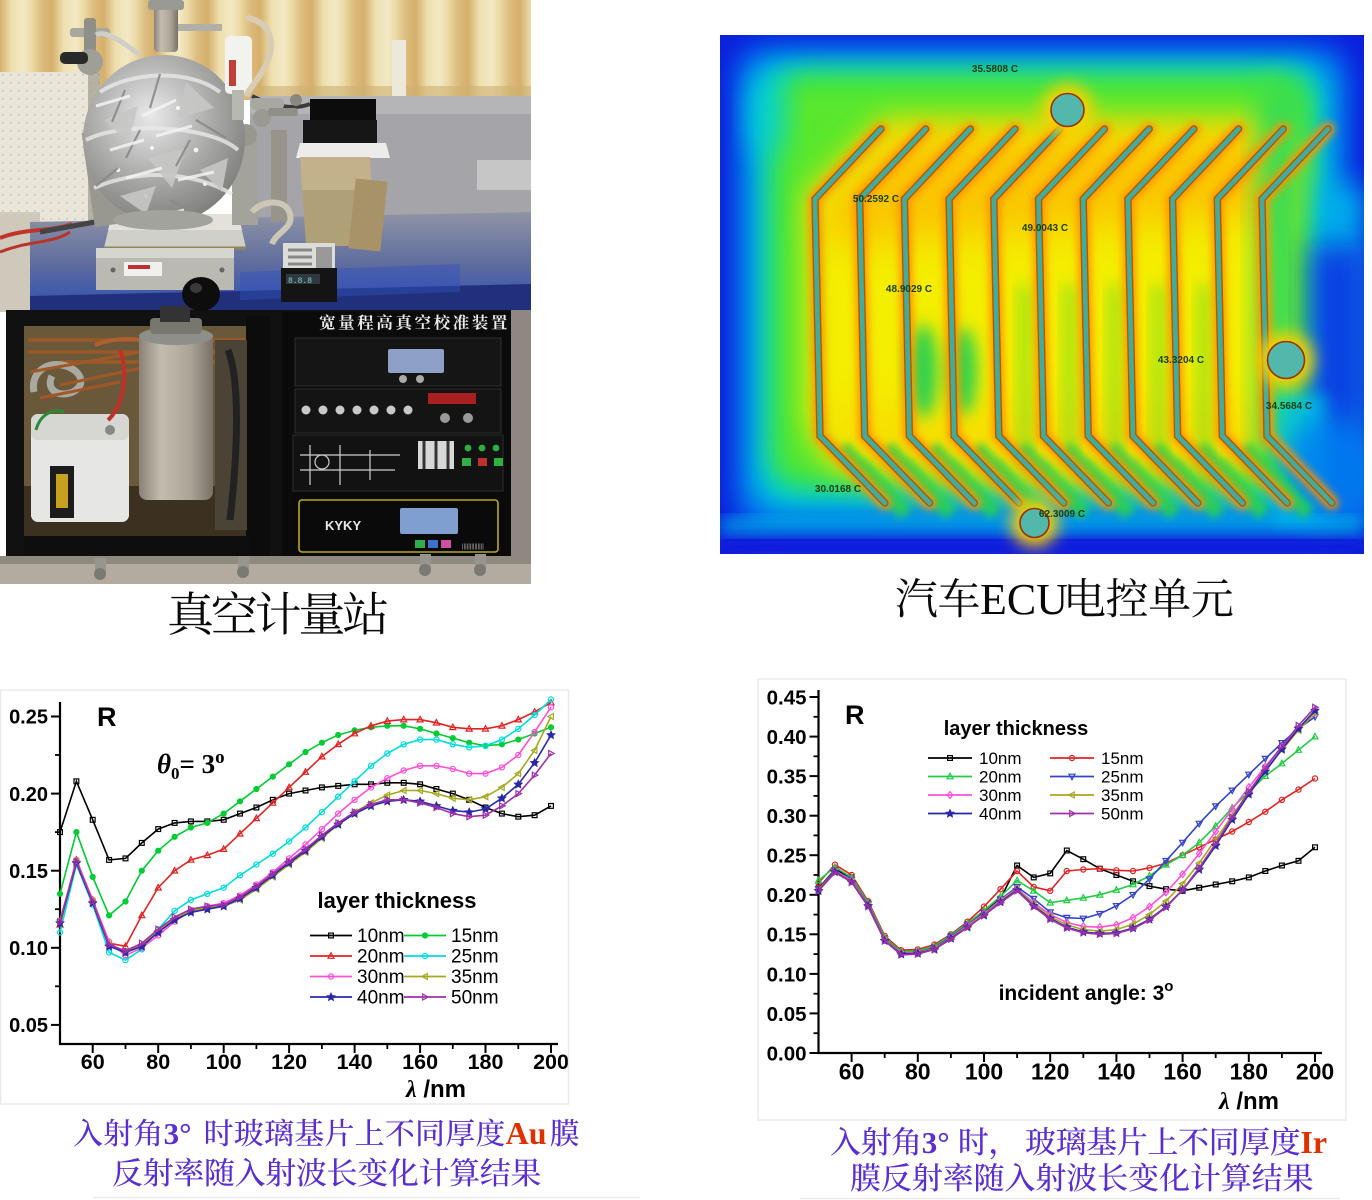 The height and width of the screenshot is (1200, 1372). Describe the element at coordinates (787, 697) in the screenshot. I see `svg-text: 0.45` at that location.